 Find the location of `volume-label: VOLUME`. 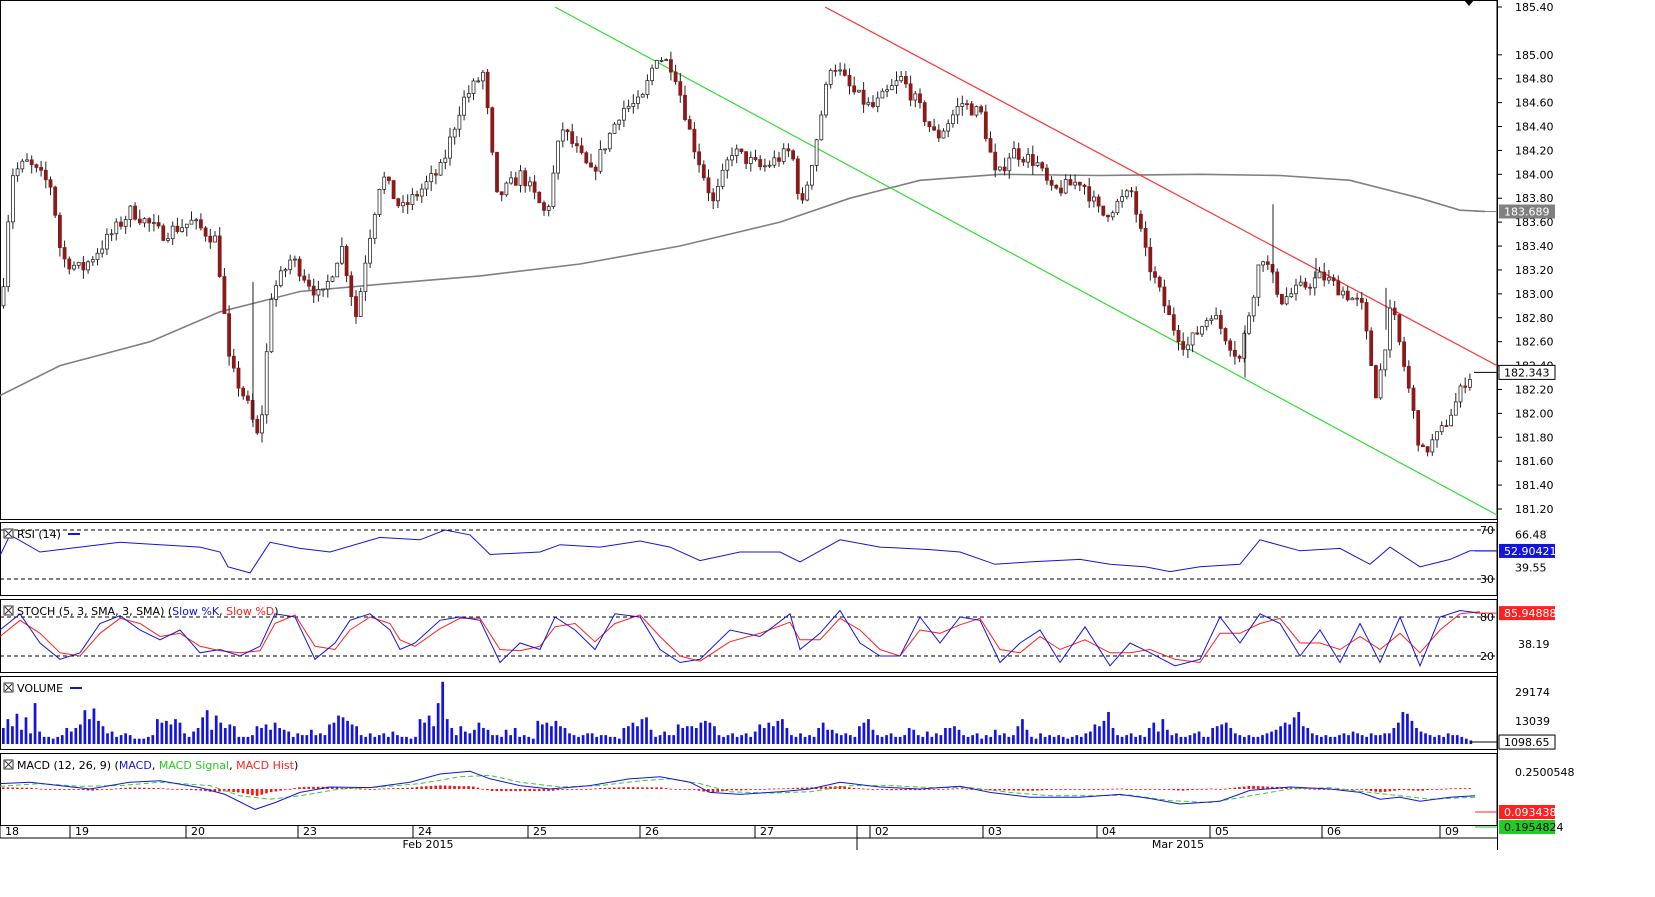

volume-label: VOLUME is located at coordinates (40, 688).